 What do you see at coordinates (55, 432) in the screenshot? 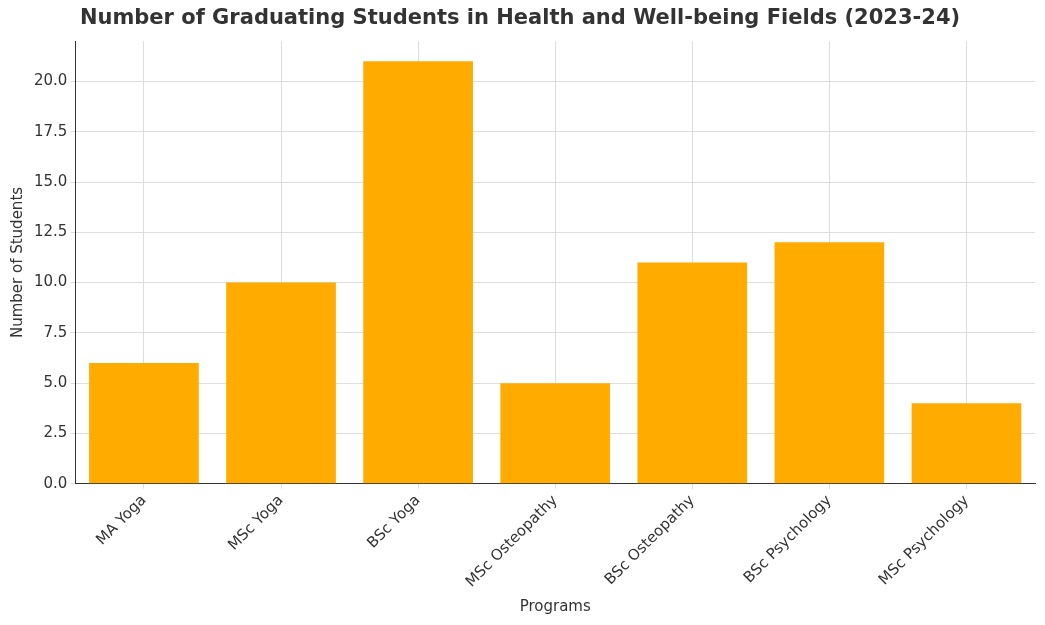
I see `y-tick-label: 2.5` at bounding box center [55, 432].